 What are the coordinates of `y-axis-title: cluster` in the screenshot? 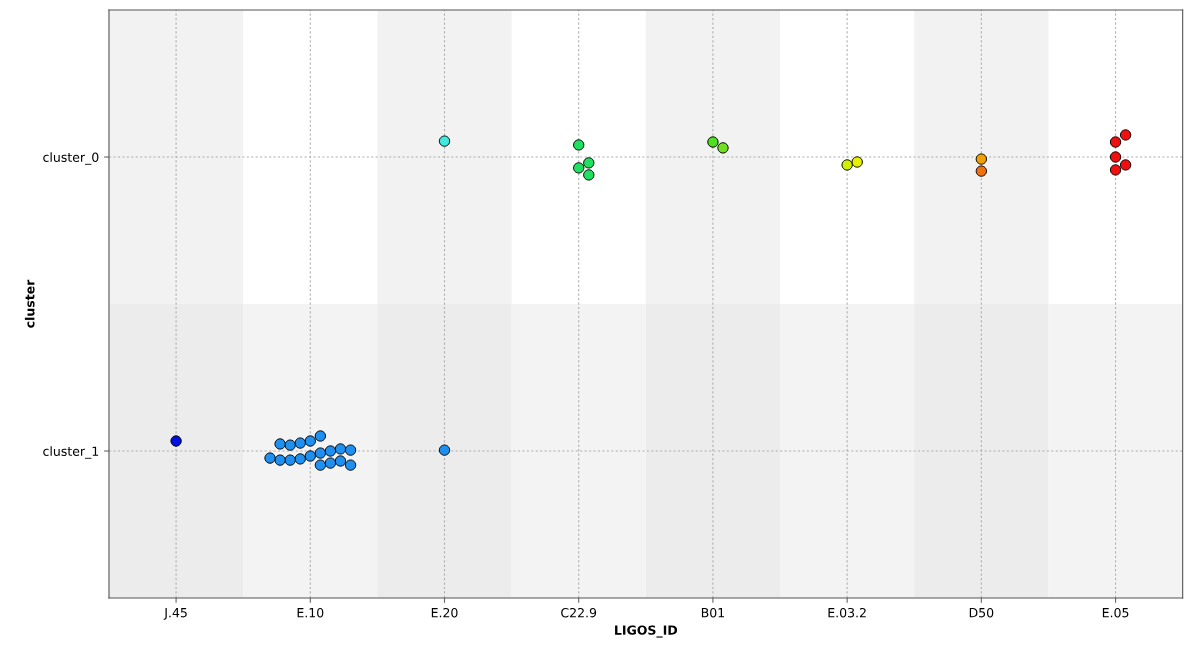 It's located at (29, 303).